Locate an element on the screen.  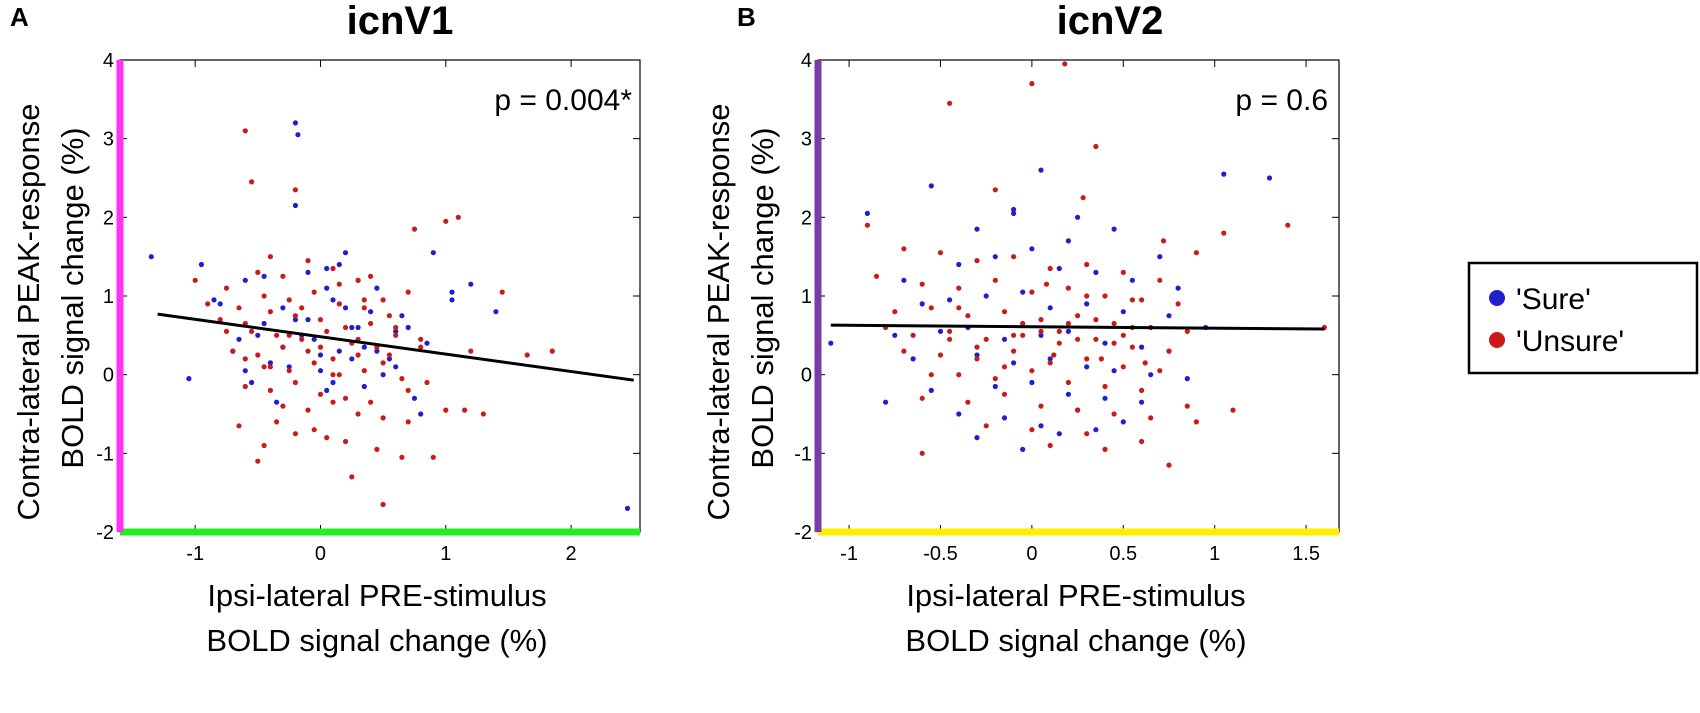
icnv1-x-tick-label: -1 is located at coordinates (195, 554).